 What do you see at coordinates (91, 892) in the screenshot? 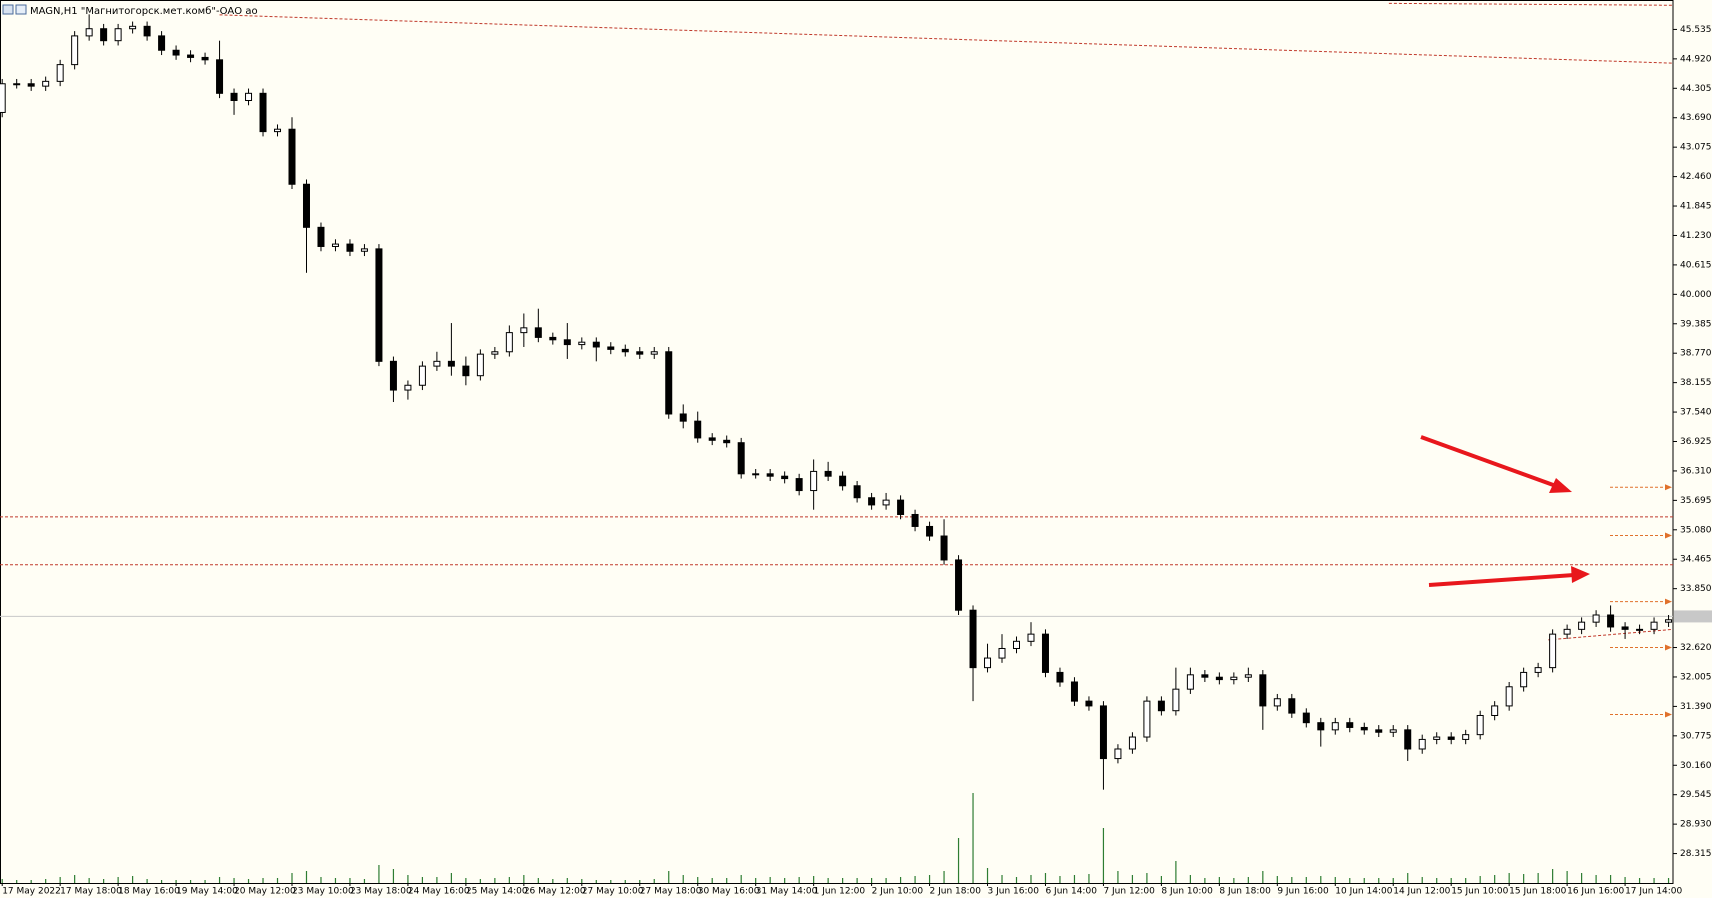
I see `x-tick-label: 17 May 18:00` at bounding box center [91, 892].